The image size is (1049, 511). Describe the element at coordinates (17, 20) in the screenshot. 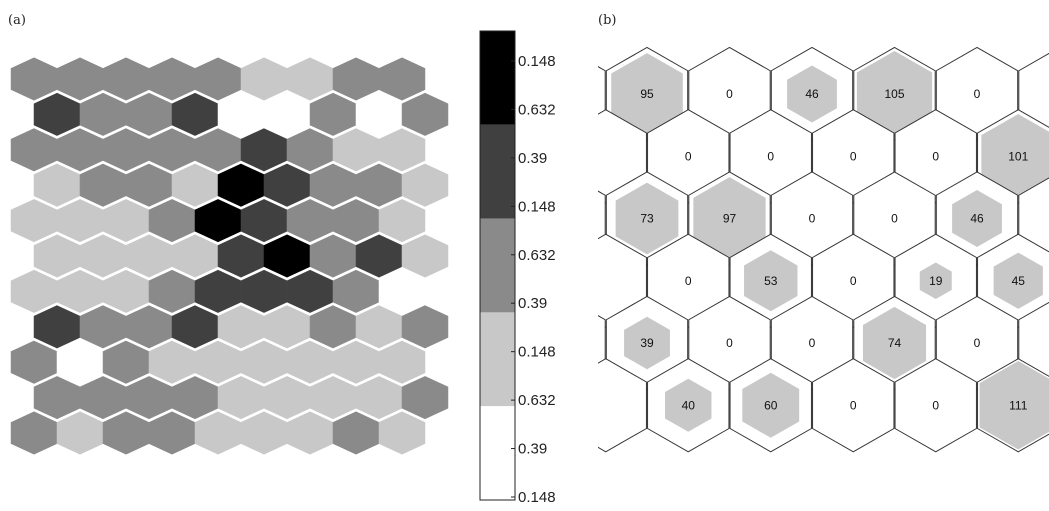

I see `panel-a-tag: (a)` at that location.